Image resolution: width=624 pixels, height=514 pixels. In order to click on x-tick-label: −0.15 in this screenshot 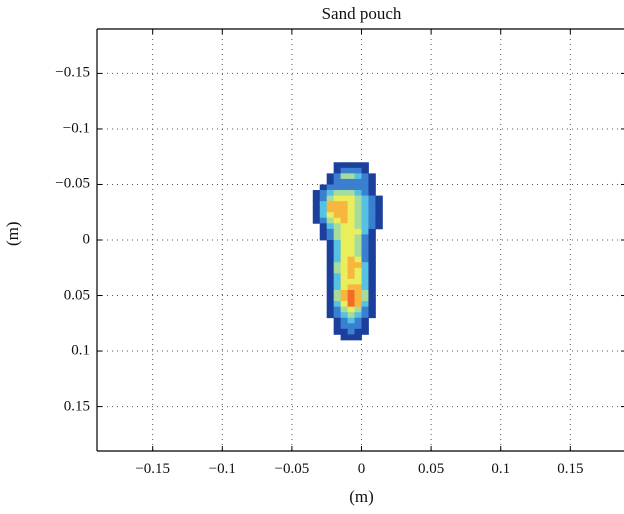, I will do `click(153, 469)`.